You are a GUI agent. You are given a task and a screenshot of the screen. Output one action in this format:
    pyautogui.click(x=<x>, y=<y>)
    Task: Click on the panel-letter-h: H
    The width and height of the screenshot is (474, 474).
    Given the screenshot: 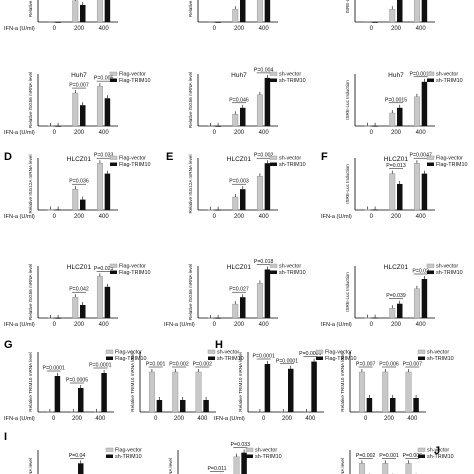 What is the action you would take?
    pyautogui.click(x=219, y=345)
    